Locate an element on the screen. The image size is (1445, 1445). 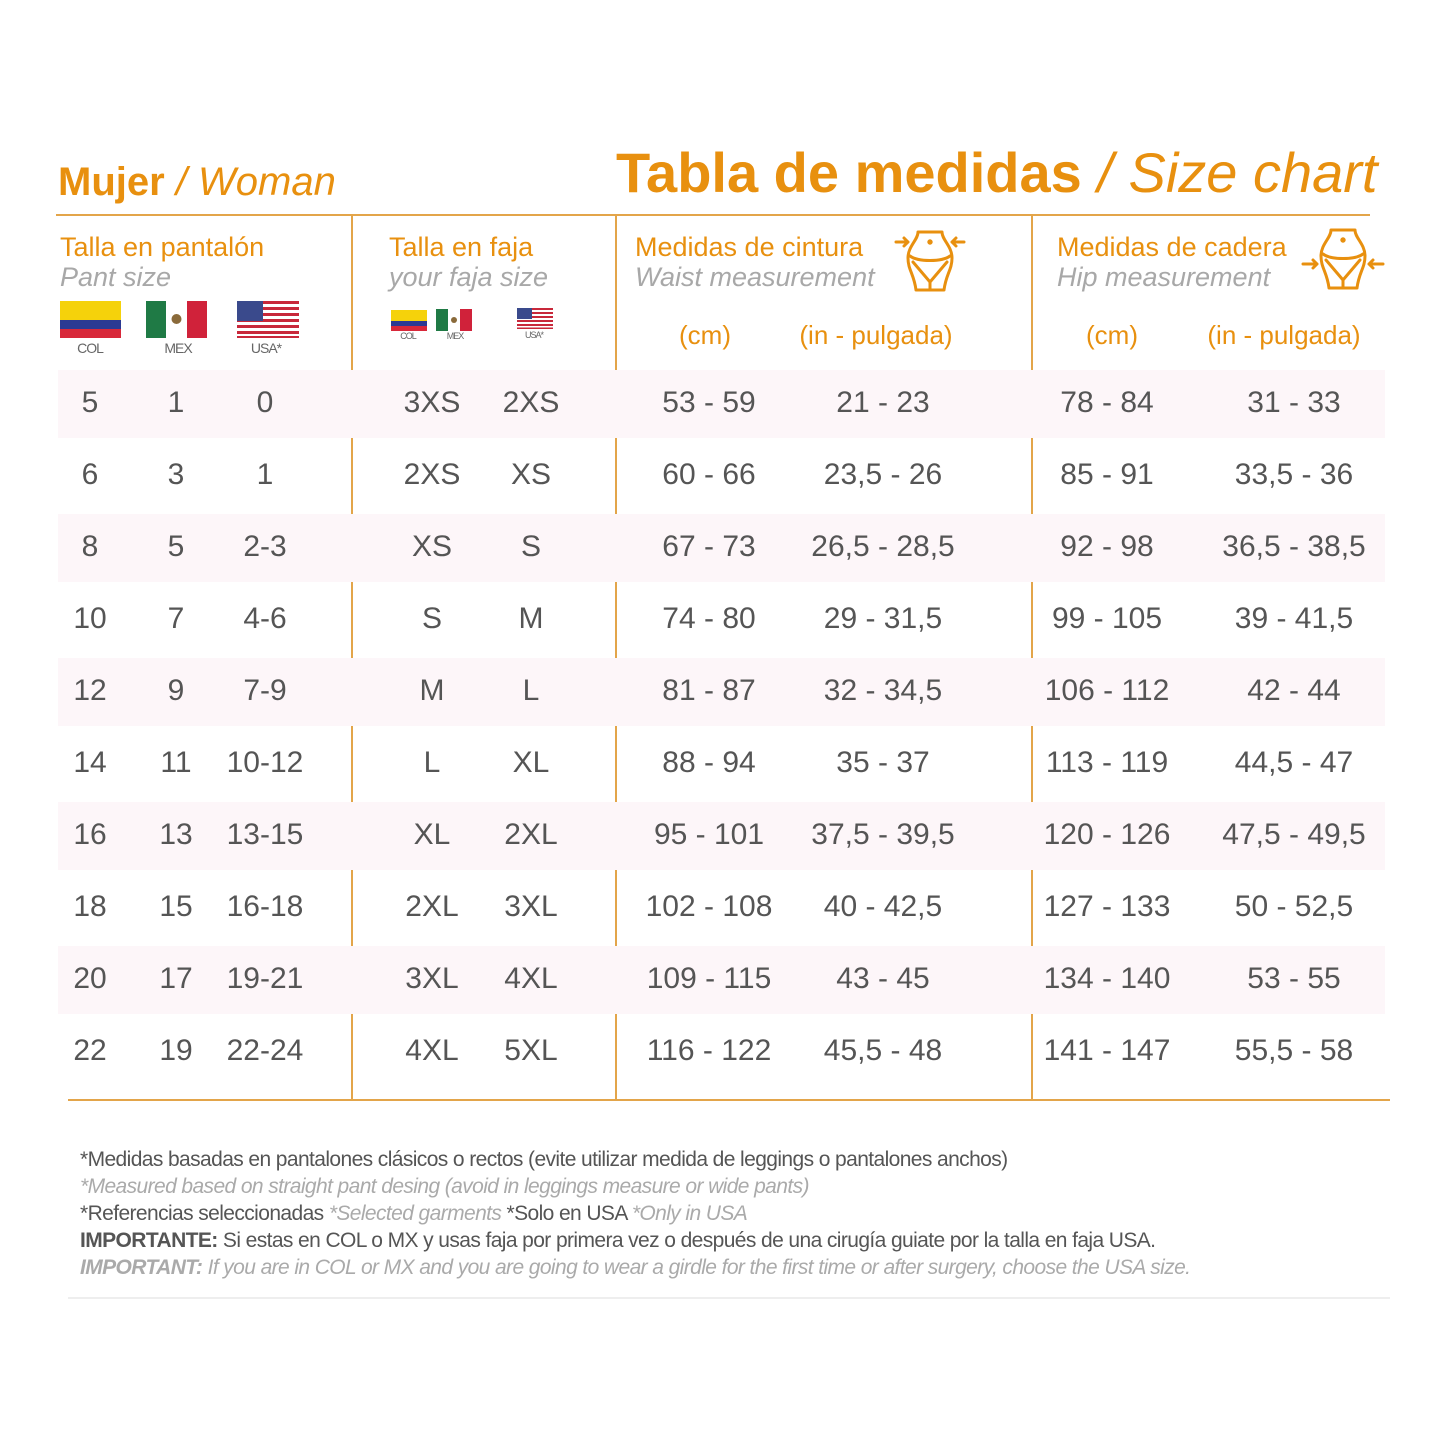
cell-waist-in: 37,5 - 39,5 is located at coordinates (883, 834).